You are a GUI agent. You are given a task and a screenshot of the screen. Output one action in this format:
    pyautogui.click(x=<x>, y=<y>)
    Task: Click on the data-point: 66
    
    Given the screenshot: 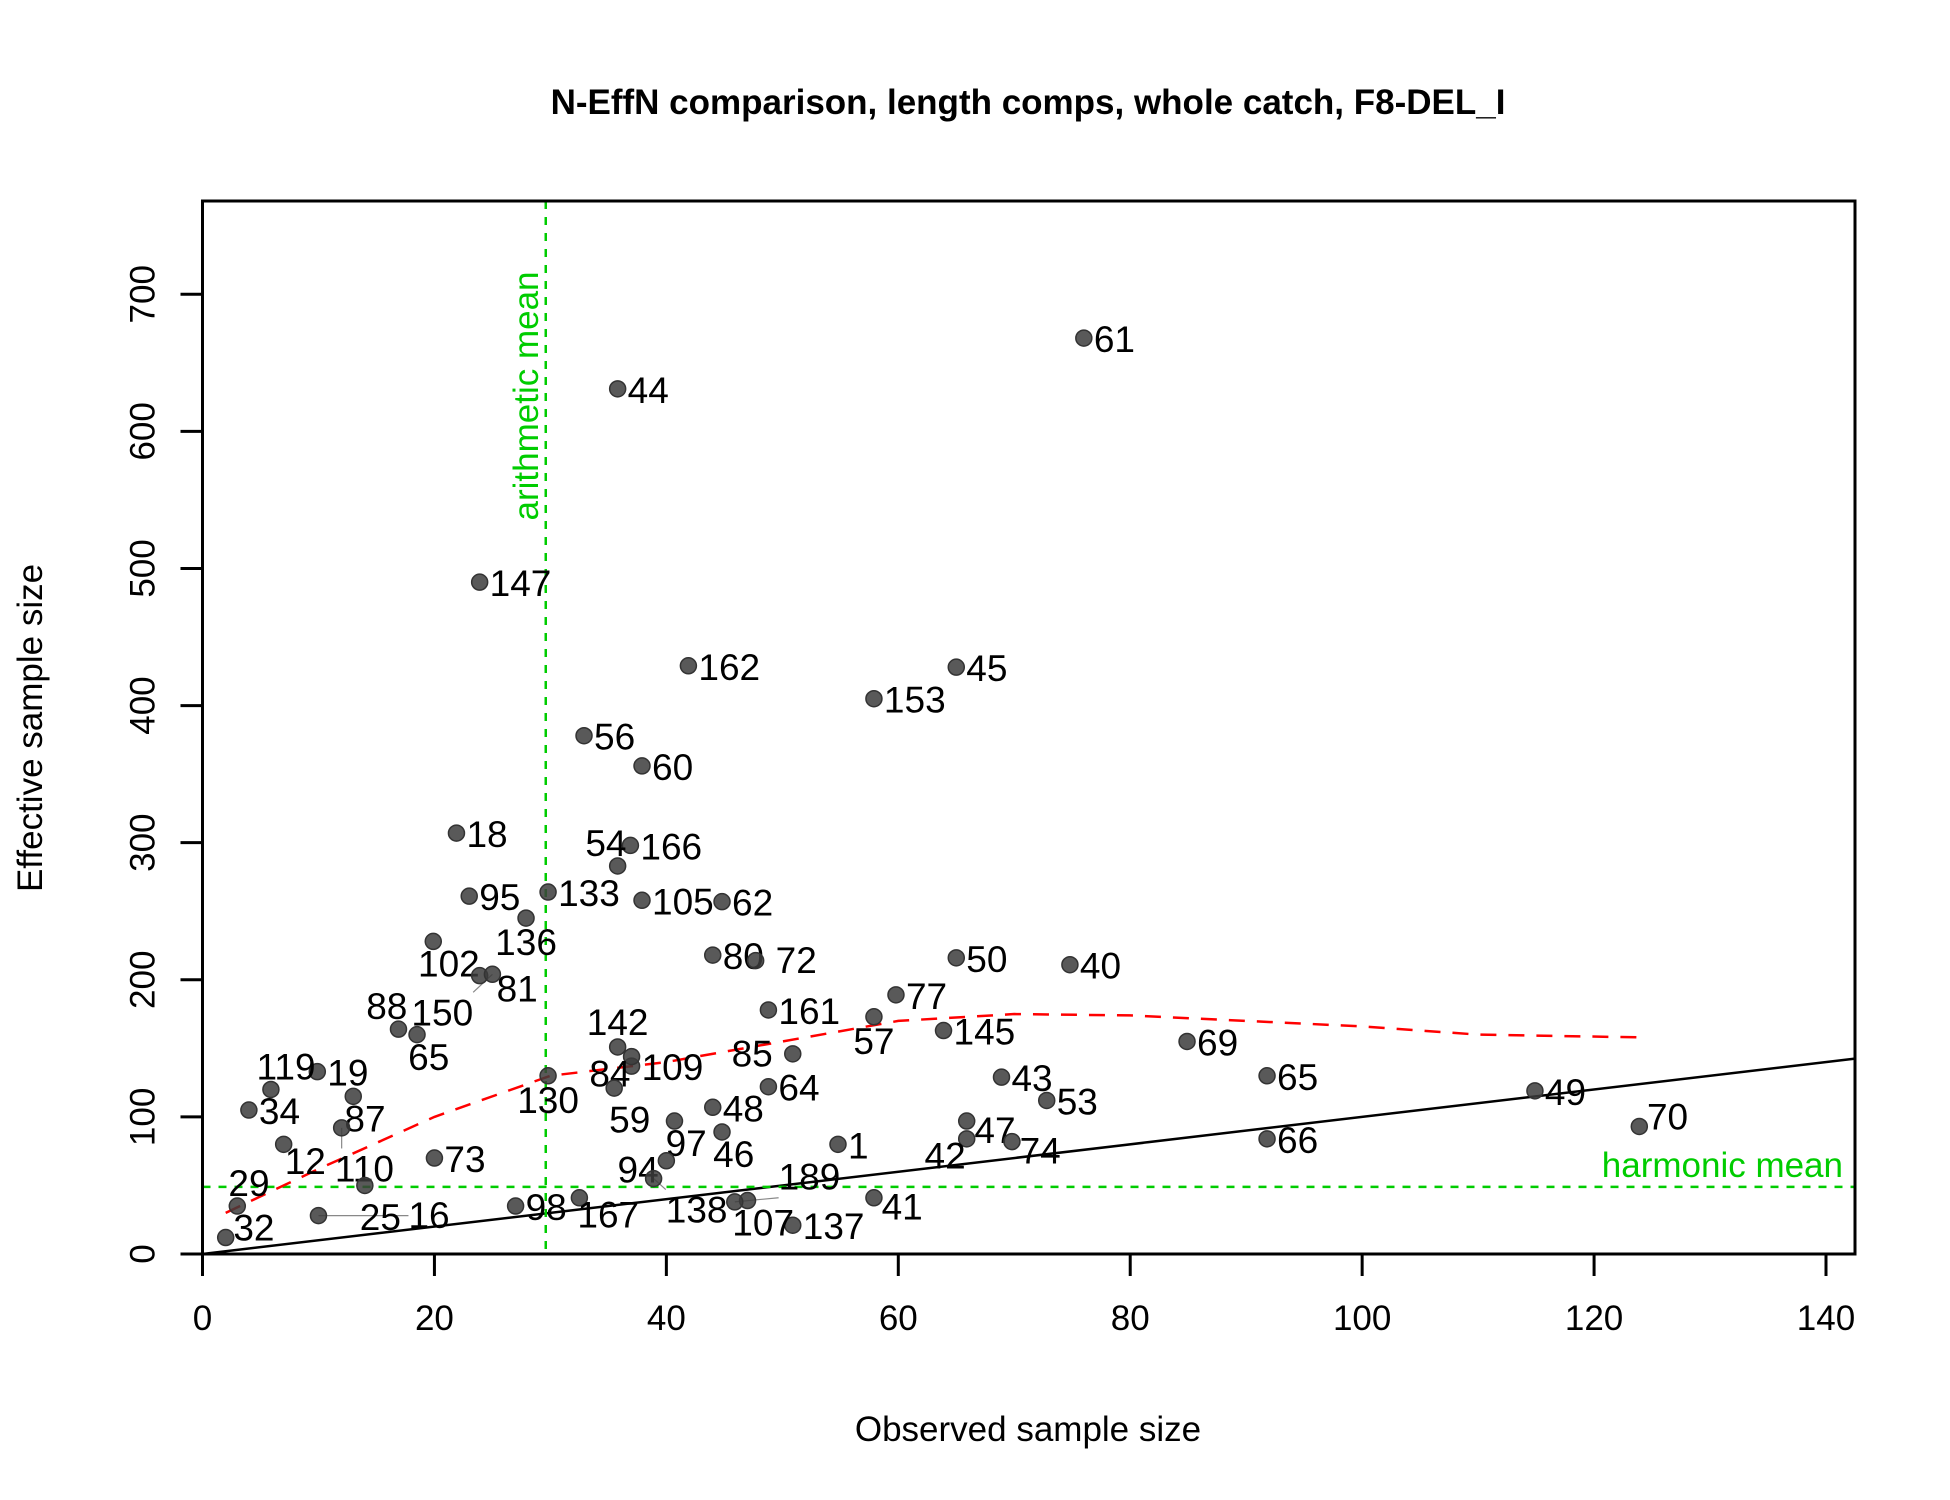 What is the action you would take?
    pyautogui.click(x=1288, y=1140)
    